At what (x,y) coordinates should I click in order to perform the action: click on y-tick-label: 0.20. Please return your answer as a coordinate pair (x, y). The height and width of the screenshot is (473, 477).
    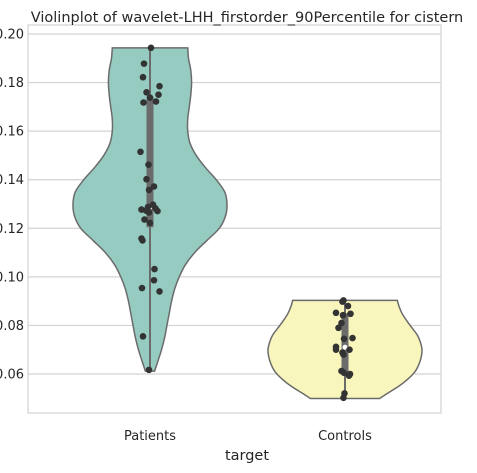
    Looking at the image, I should click on (12, 35).